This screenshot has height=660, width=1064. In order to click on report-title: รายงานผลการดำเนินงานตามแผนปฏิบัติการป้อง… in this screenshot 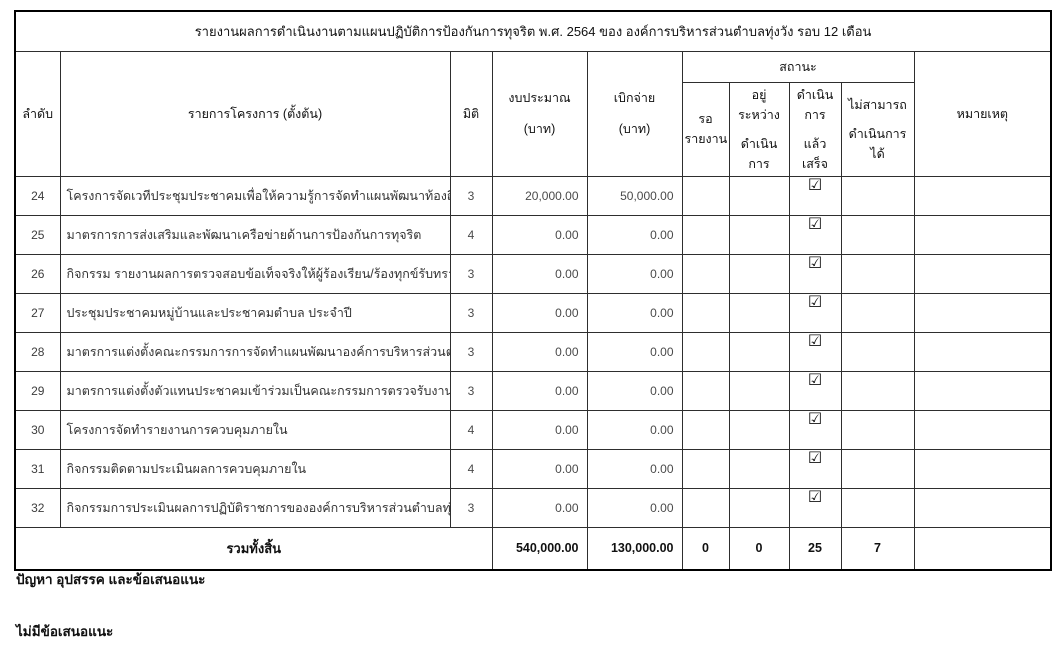, I will do `click(533, 31)`.